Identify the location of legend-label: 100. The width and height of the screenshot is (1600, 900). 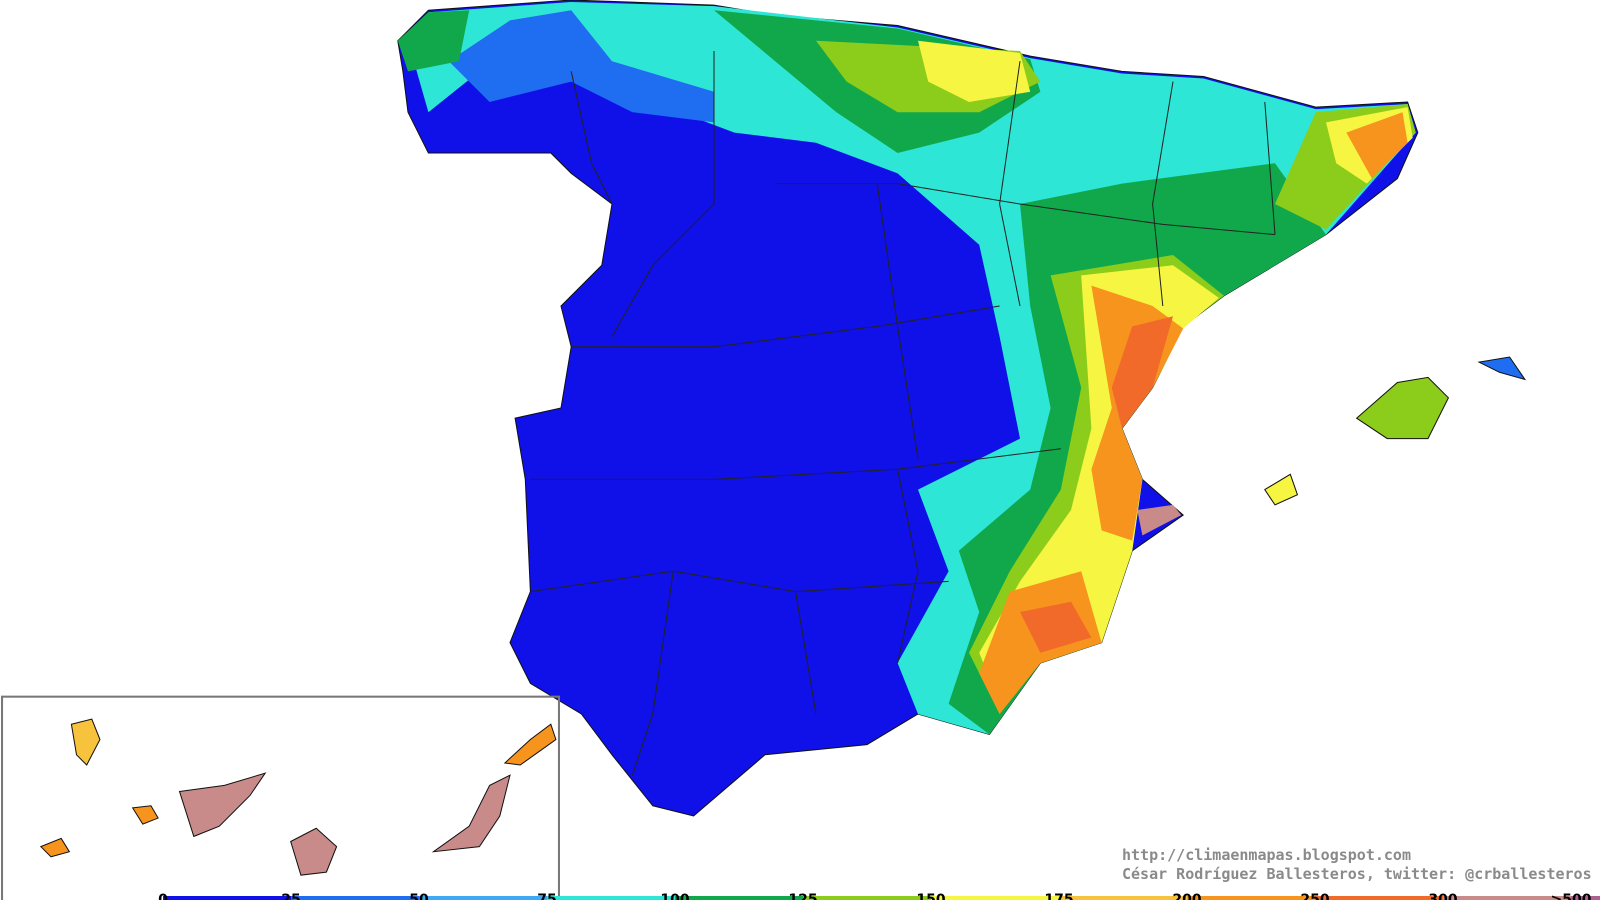
(674, 896).